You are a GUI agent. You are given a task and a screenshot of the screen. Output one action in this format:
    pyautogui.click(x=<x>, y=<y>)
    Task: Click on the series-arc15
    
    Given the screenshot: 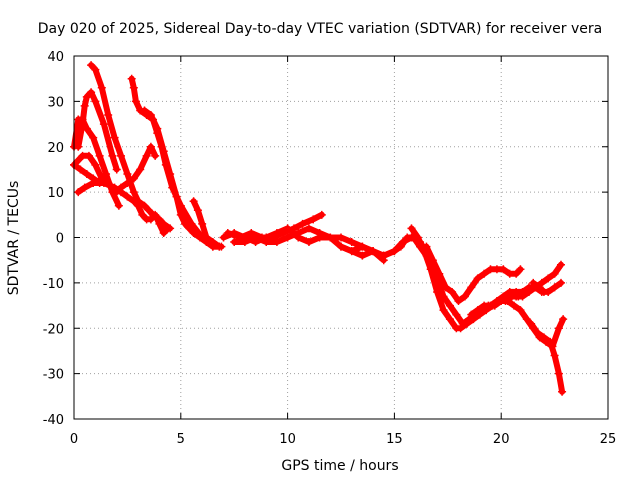 What is the action you would take?
    pyautogui.click(x=467, y=278)
    